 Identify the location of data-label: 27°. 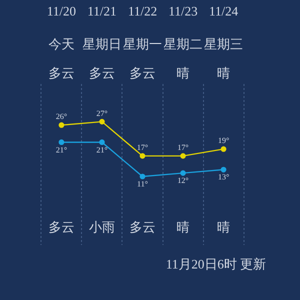
(102, 113).